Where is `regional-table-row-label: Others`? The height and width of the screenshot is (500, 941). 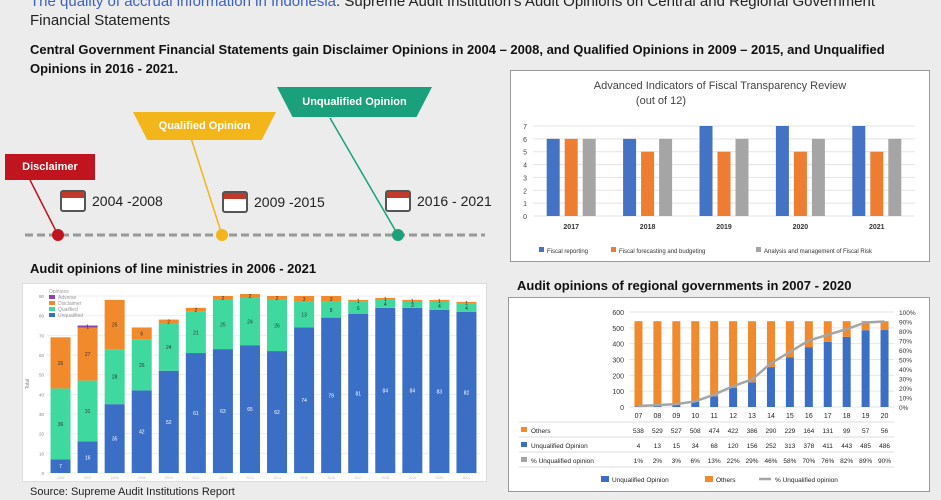 regional-table-row-label: Others is located at coordinates (541, 431).